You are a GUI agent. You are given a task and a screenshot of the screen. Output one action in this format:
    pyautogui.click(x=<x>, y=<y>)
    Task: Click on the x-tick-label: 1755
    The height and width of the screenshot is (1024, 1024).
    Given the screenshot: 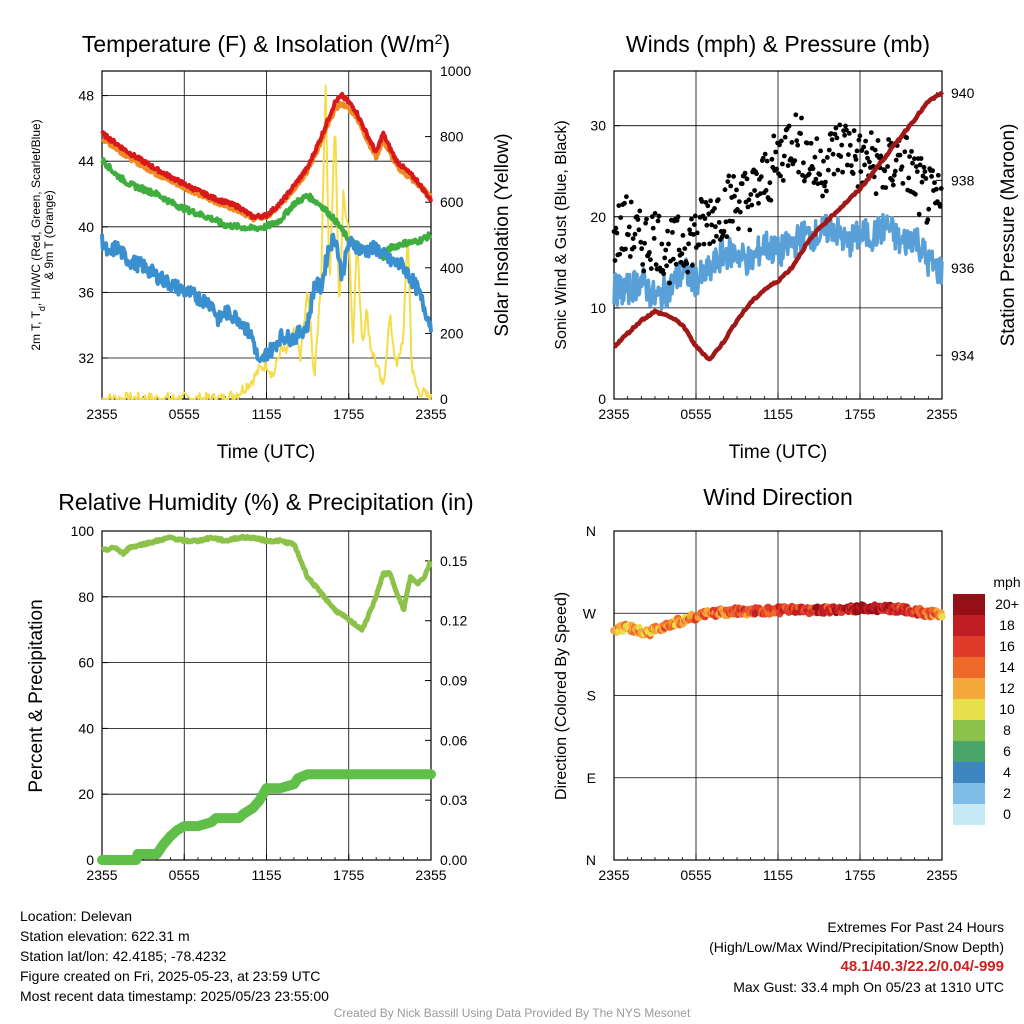 What is the action you would take?
    pyautogui.click(x=859, y=414)
    